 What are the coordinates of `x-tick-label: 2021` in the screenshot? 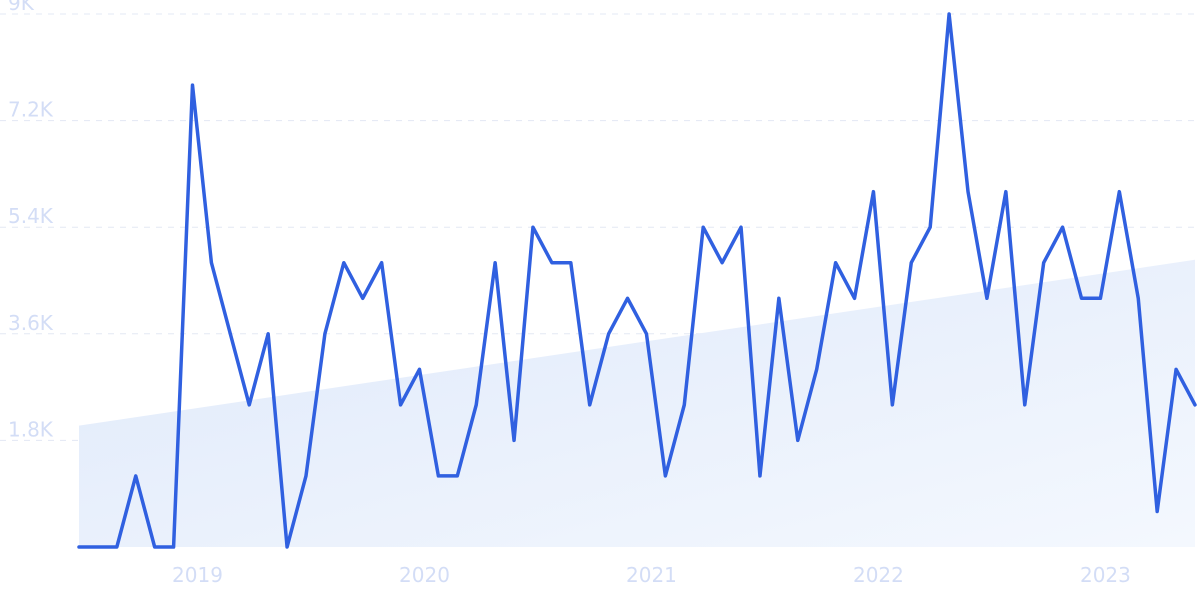 It's located at (651, 575).